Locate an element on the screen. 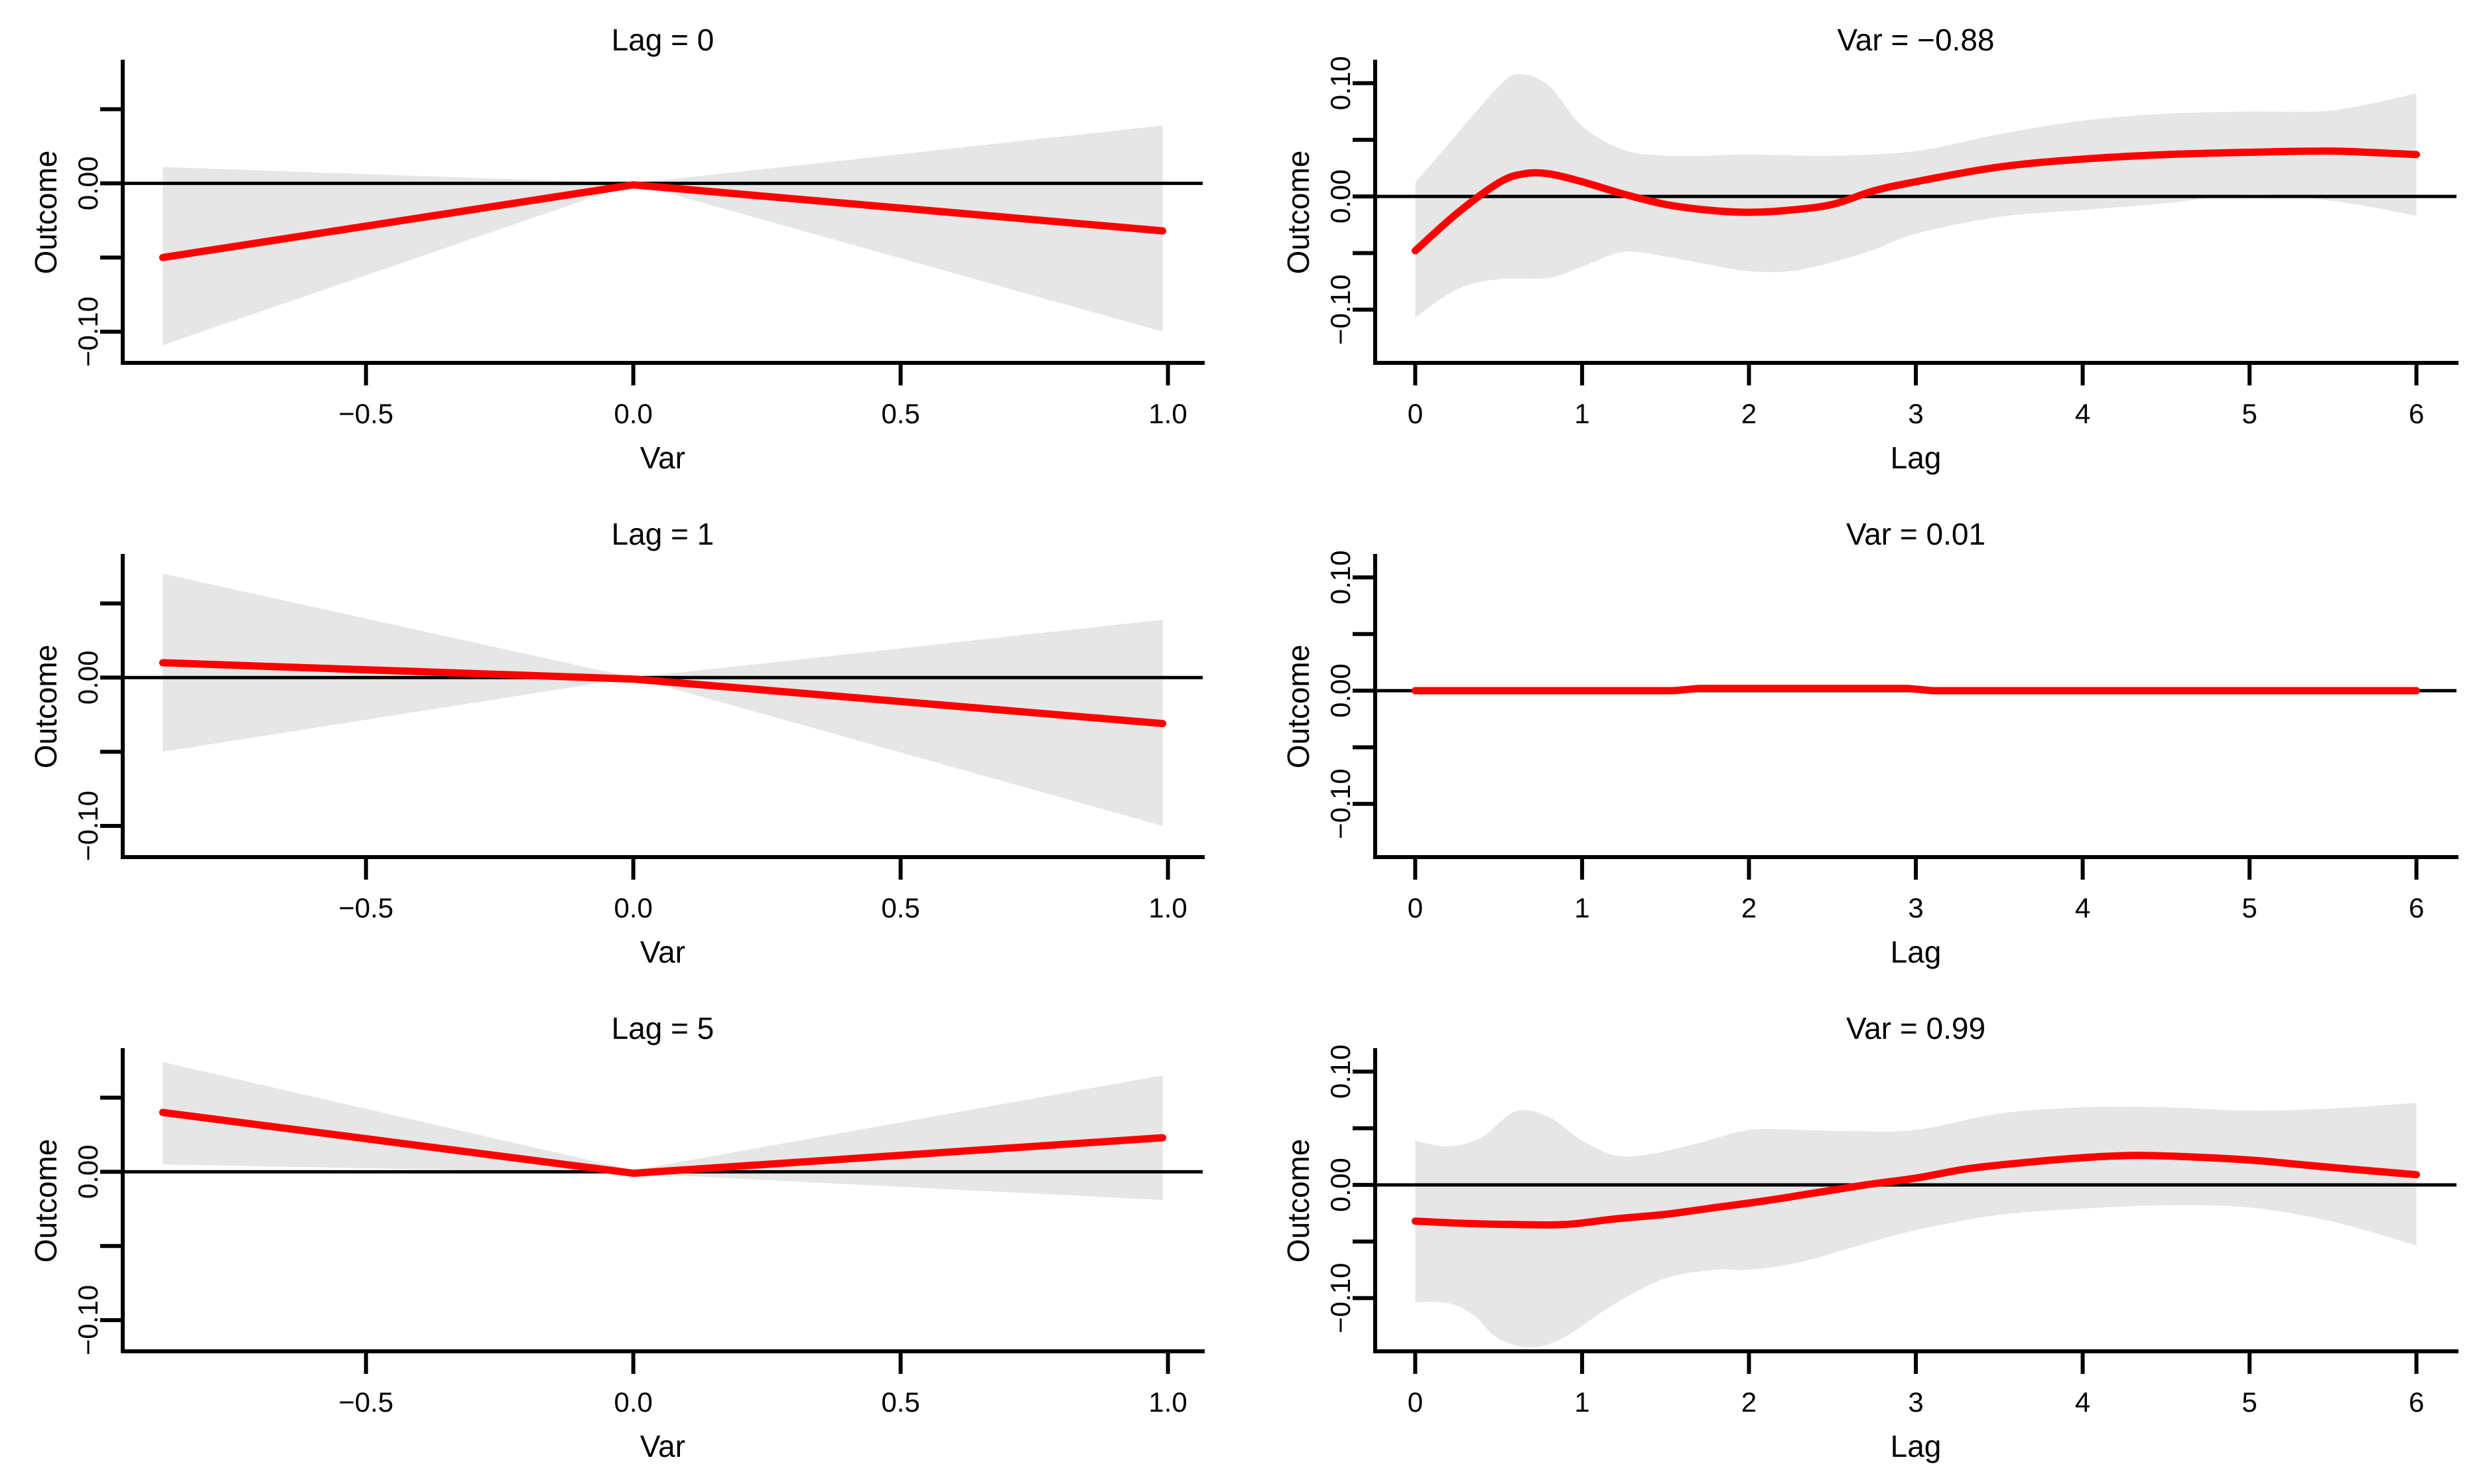  plot-var-0.99: 0 1 2 3 4 5 6 0.10 0.00 −0.10 Var = 0.99 Lag Outcome is located at coordinates (1869, 1237).